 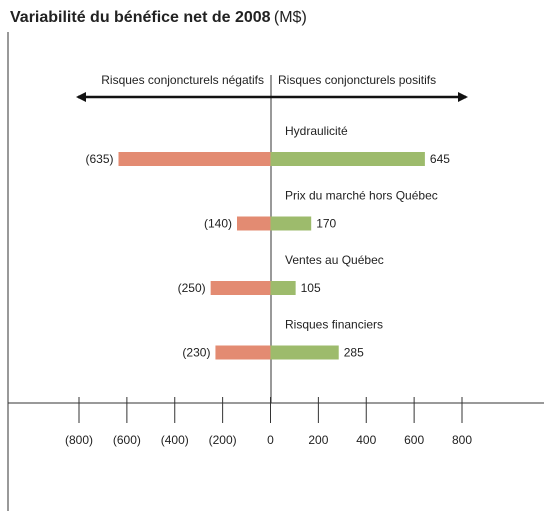 What do you see at coordinates (311, 288) in the screenshot?
I see `value-label: 105` at bounding box center [311, 288].